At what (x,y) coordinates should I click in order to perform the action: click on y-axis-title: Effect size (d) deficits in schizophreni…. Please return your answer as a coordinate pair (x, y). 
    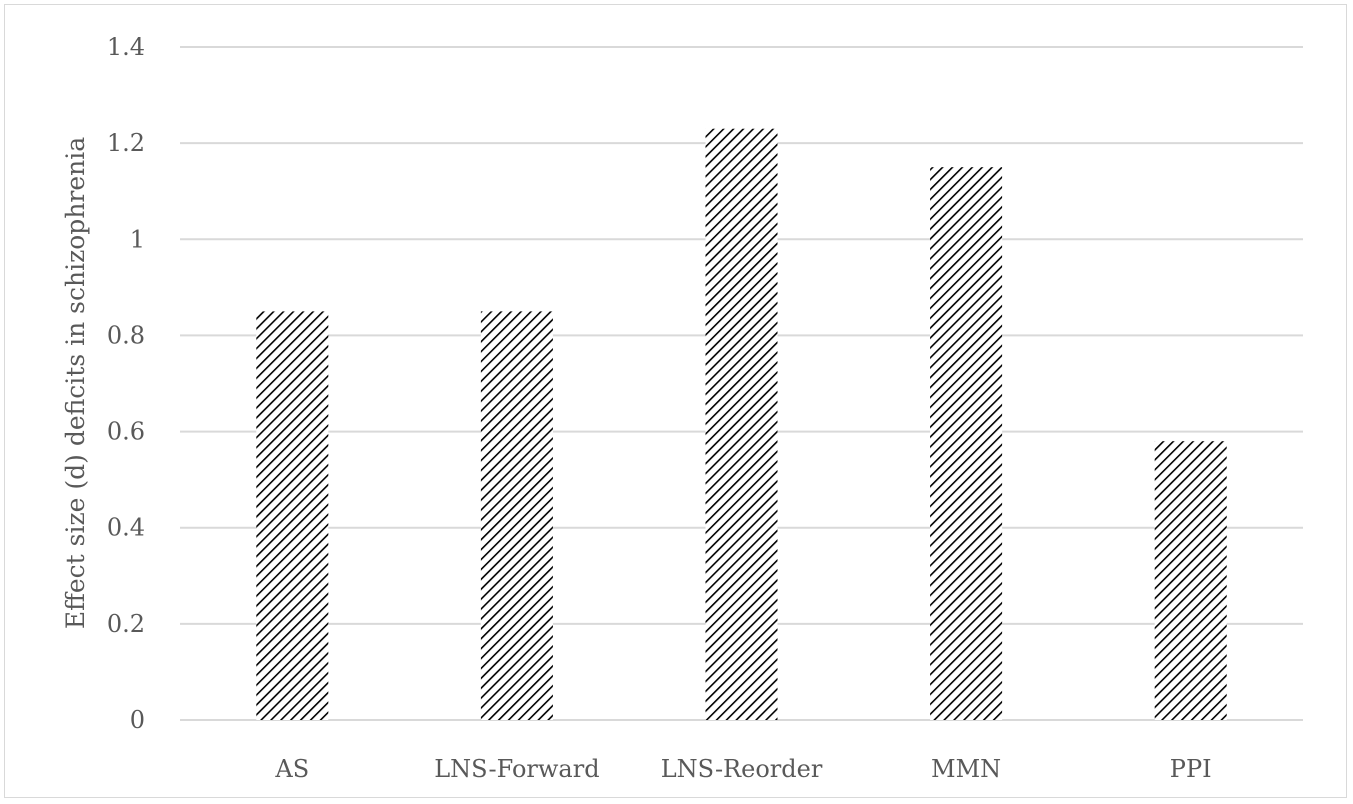
    Looking at the image, I should click on (75, 383).